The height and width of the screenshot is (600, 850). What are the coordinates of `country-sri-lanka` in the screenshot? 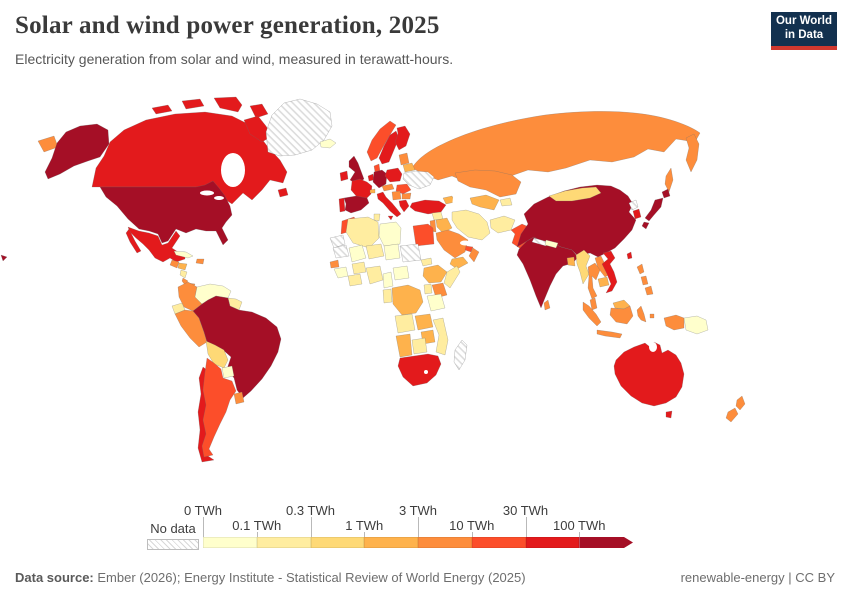 It's located at (547, 305).